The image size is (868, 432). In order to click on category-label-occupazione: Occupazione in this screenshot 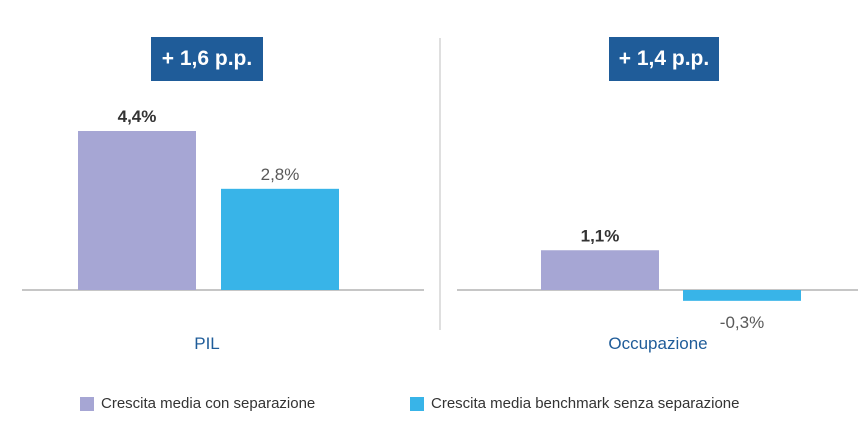, I will do `click(658, 343)`.